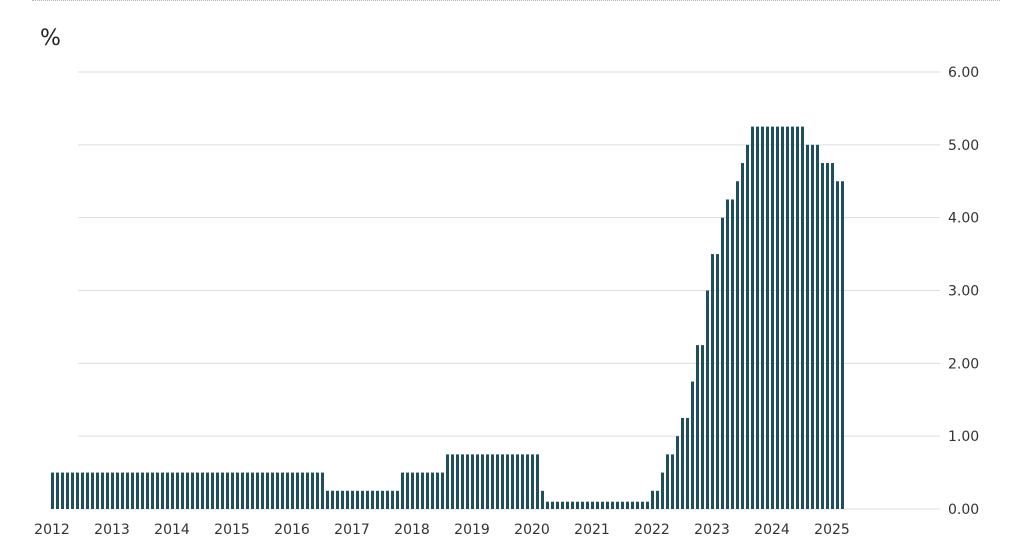 Image resolution: width=1024 pixels, height=536 pixels. Describe the element at coordinates (532, 529) in the screenshot. I see `x-tick-label: 2020` at that location.